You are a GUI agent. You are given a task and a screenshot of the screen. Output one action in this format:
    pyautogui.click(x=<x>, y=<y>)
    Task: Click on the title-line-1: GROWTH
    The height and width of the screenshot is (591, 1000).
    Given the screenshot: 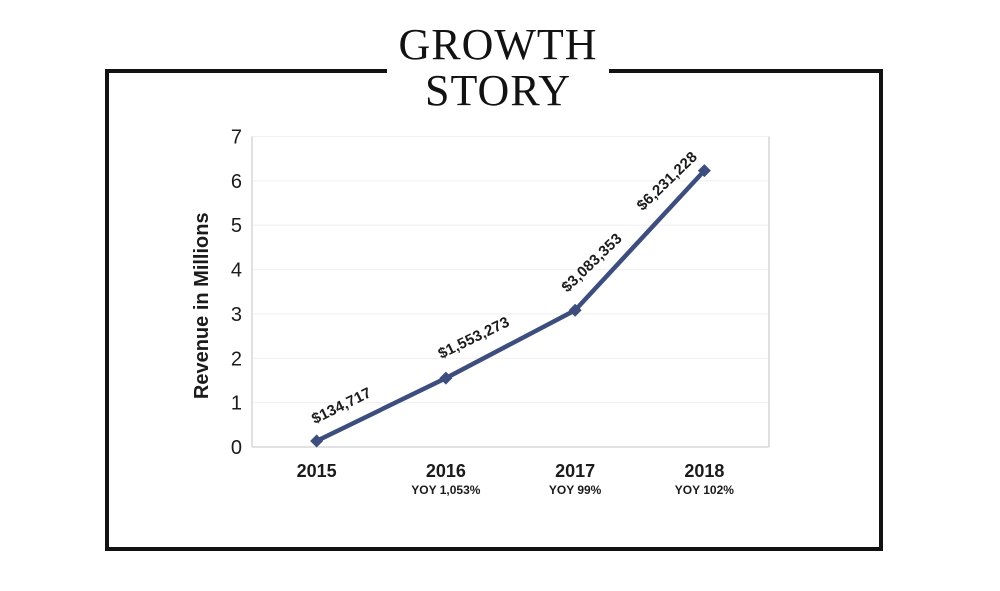 What is the action you would take?
    pyautogui.click(x=498, y=44)
    